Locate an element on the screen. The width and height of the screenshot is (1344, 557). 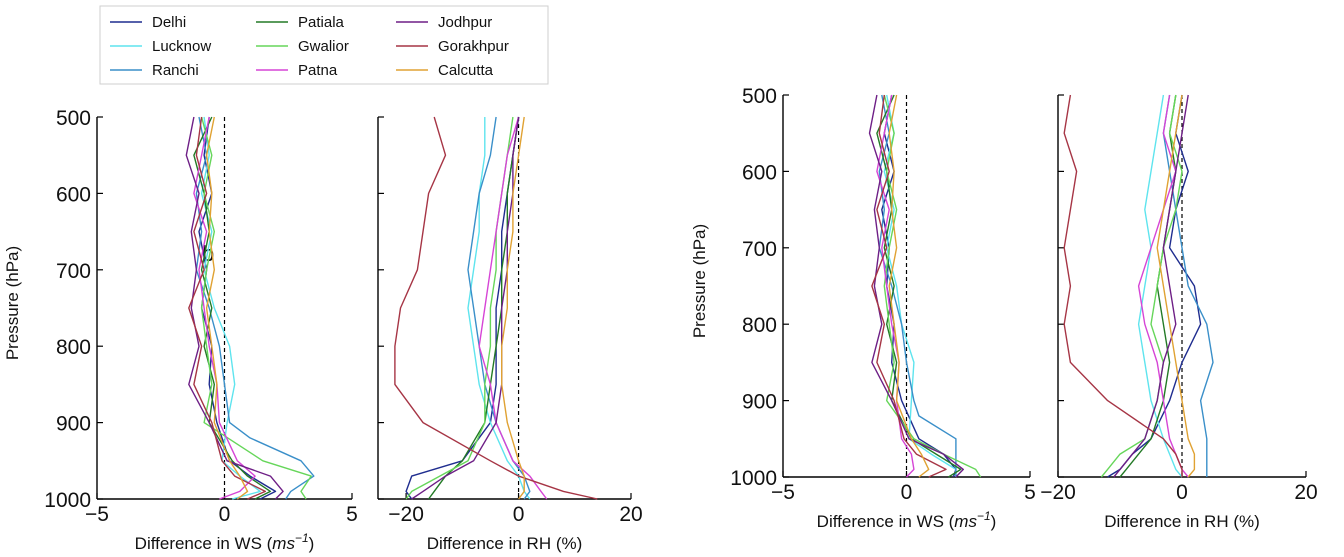
legend-label-lucknow: Lucknow is located at coordinates (181, 46).